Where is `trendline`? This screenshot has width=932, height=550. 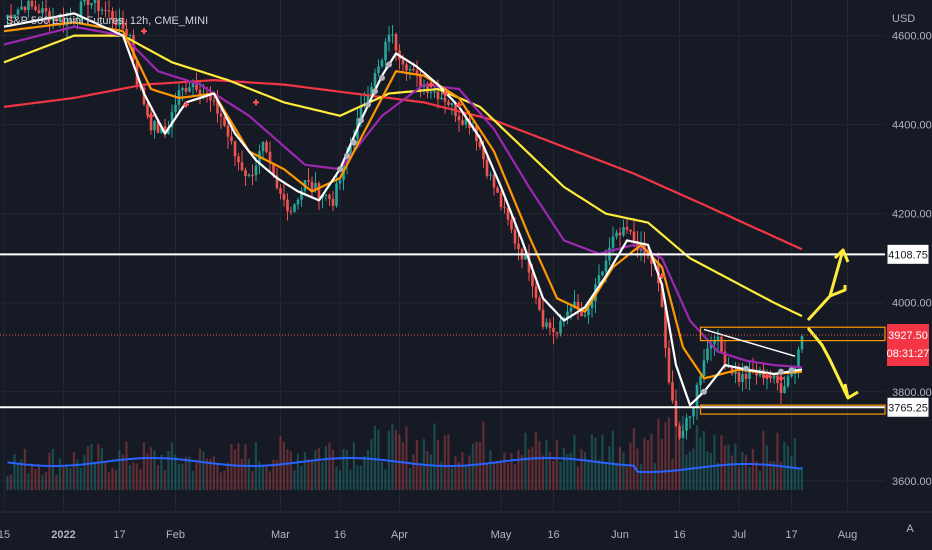
trendline is located at coordinates (749, 342).